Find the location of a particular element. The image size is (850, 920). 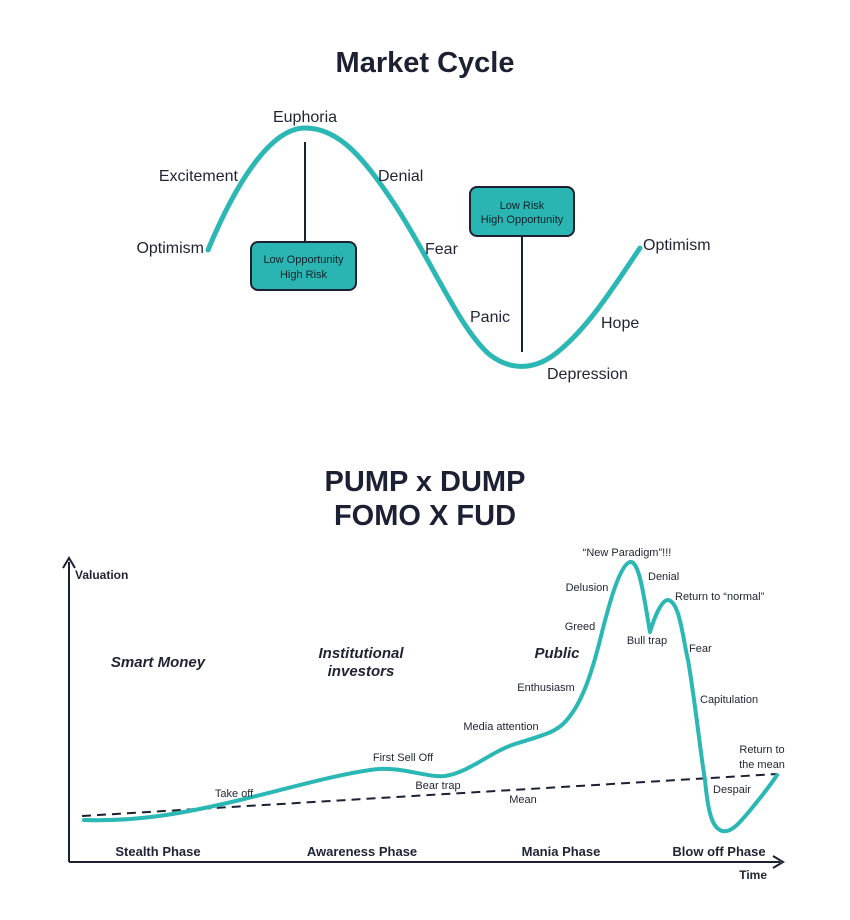

y-axis-arrow-icon is located at coordinates (69, 562).